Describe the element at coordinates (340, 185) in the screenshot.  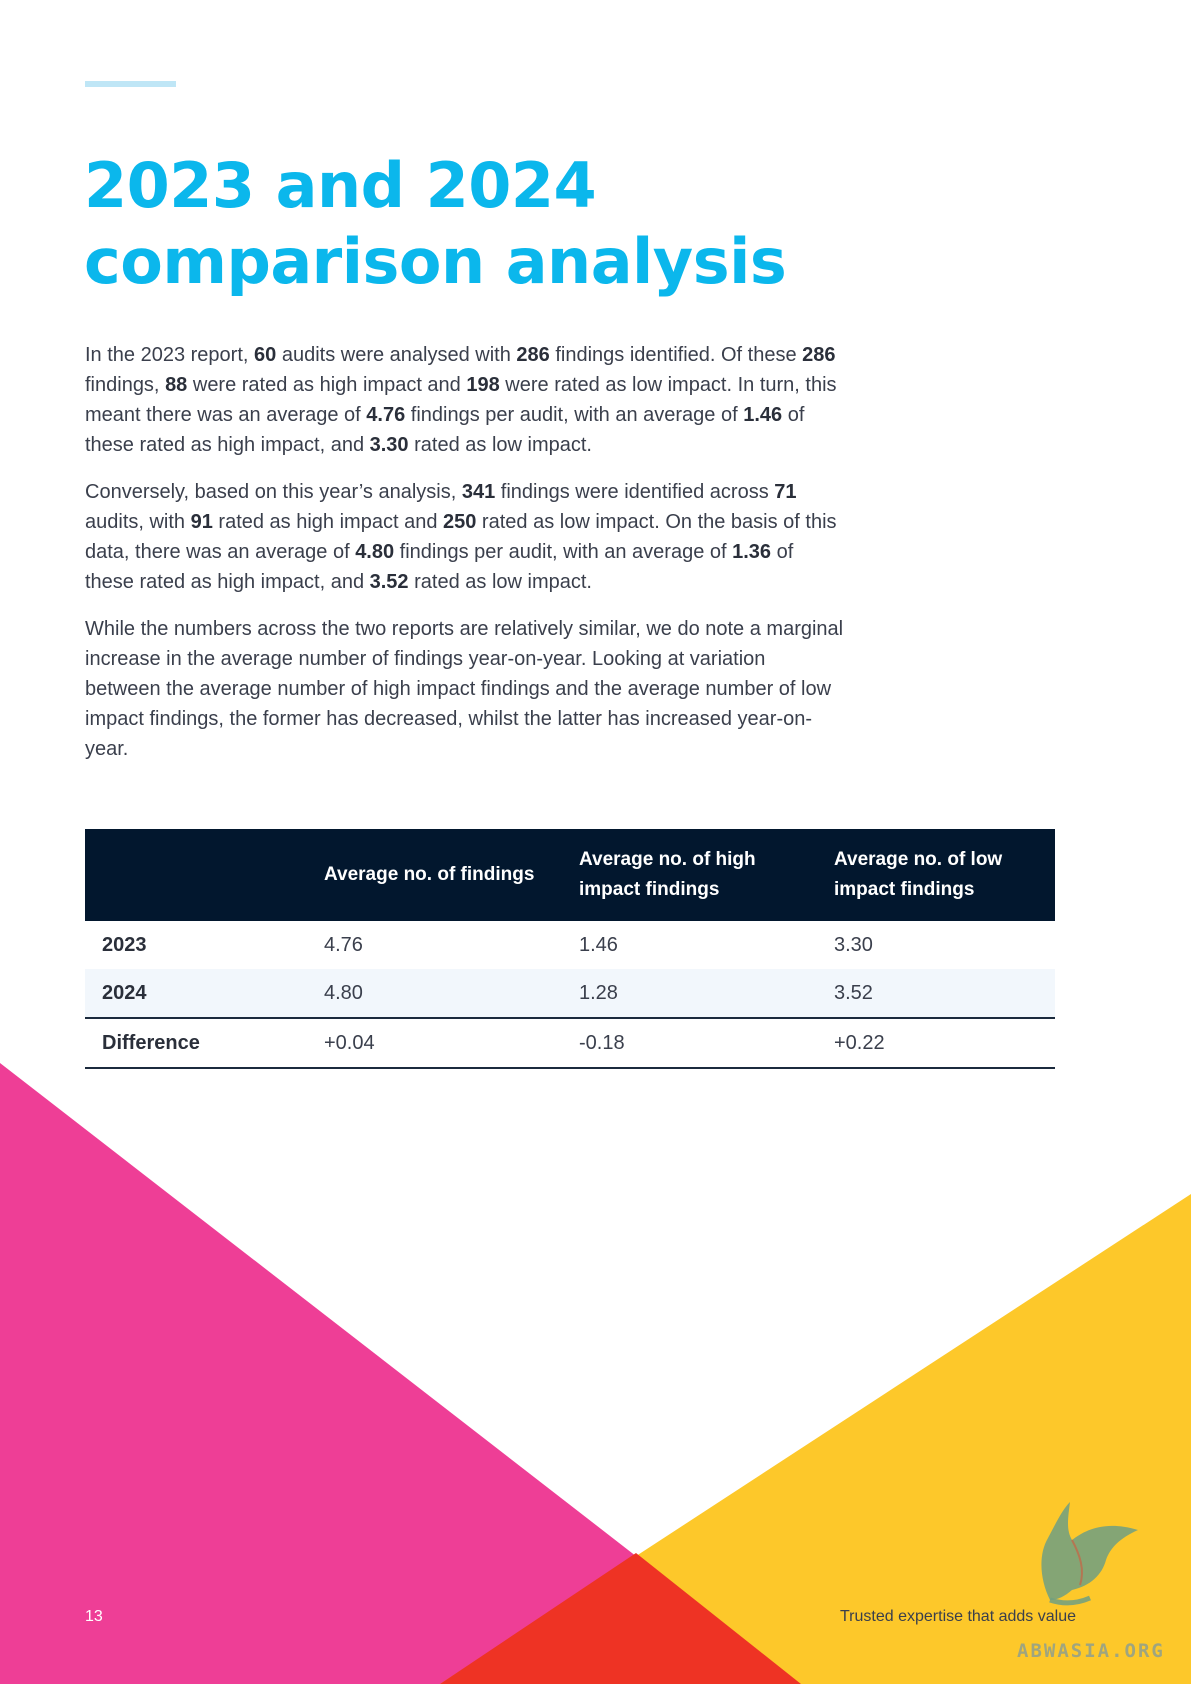
I see `title-line-1: 2023 and 2024` at that location.